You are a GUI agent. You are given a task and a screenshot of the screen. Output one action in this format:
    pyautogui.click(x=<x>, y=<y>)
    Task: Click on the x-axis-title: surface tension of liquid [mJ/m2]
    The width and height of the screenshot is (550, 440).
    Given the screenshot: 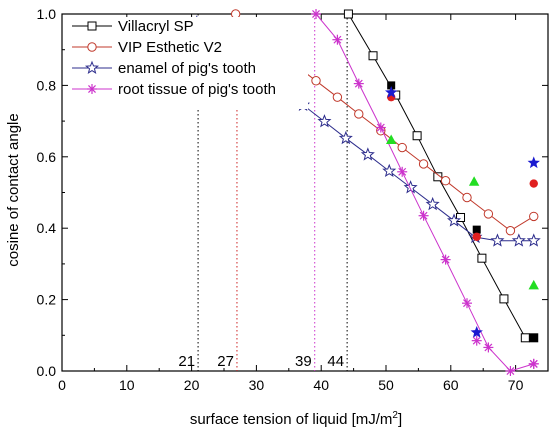 What is the action you would take?
    pyautogui.click(x=296, y=419)
    